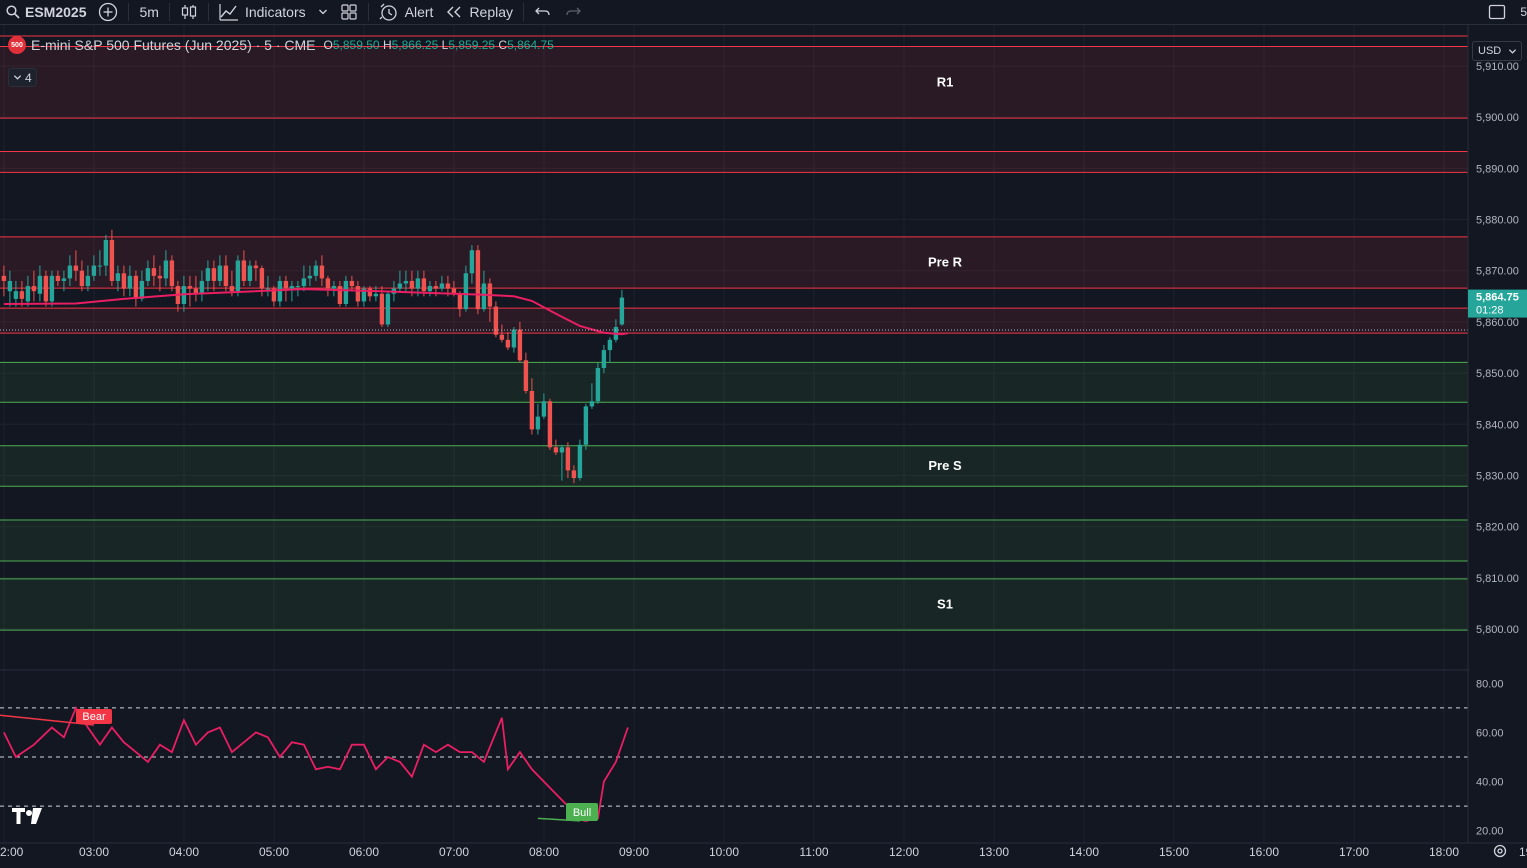 This screenshot has height=868, width=1527. I want to click on time-tick-label: 03:00, so click(94, 852).